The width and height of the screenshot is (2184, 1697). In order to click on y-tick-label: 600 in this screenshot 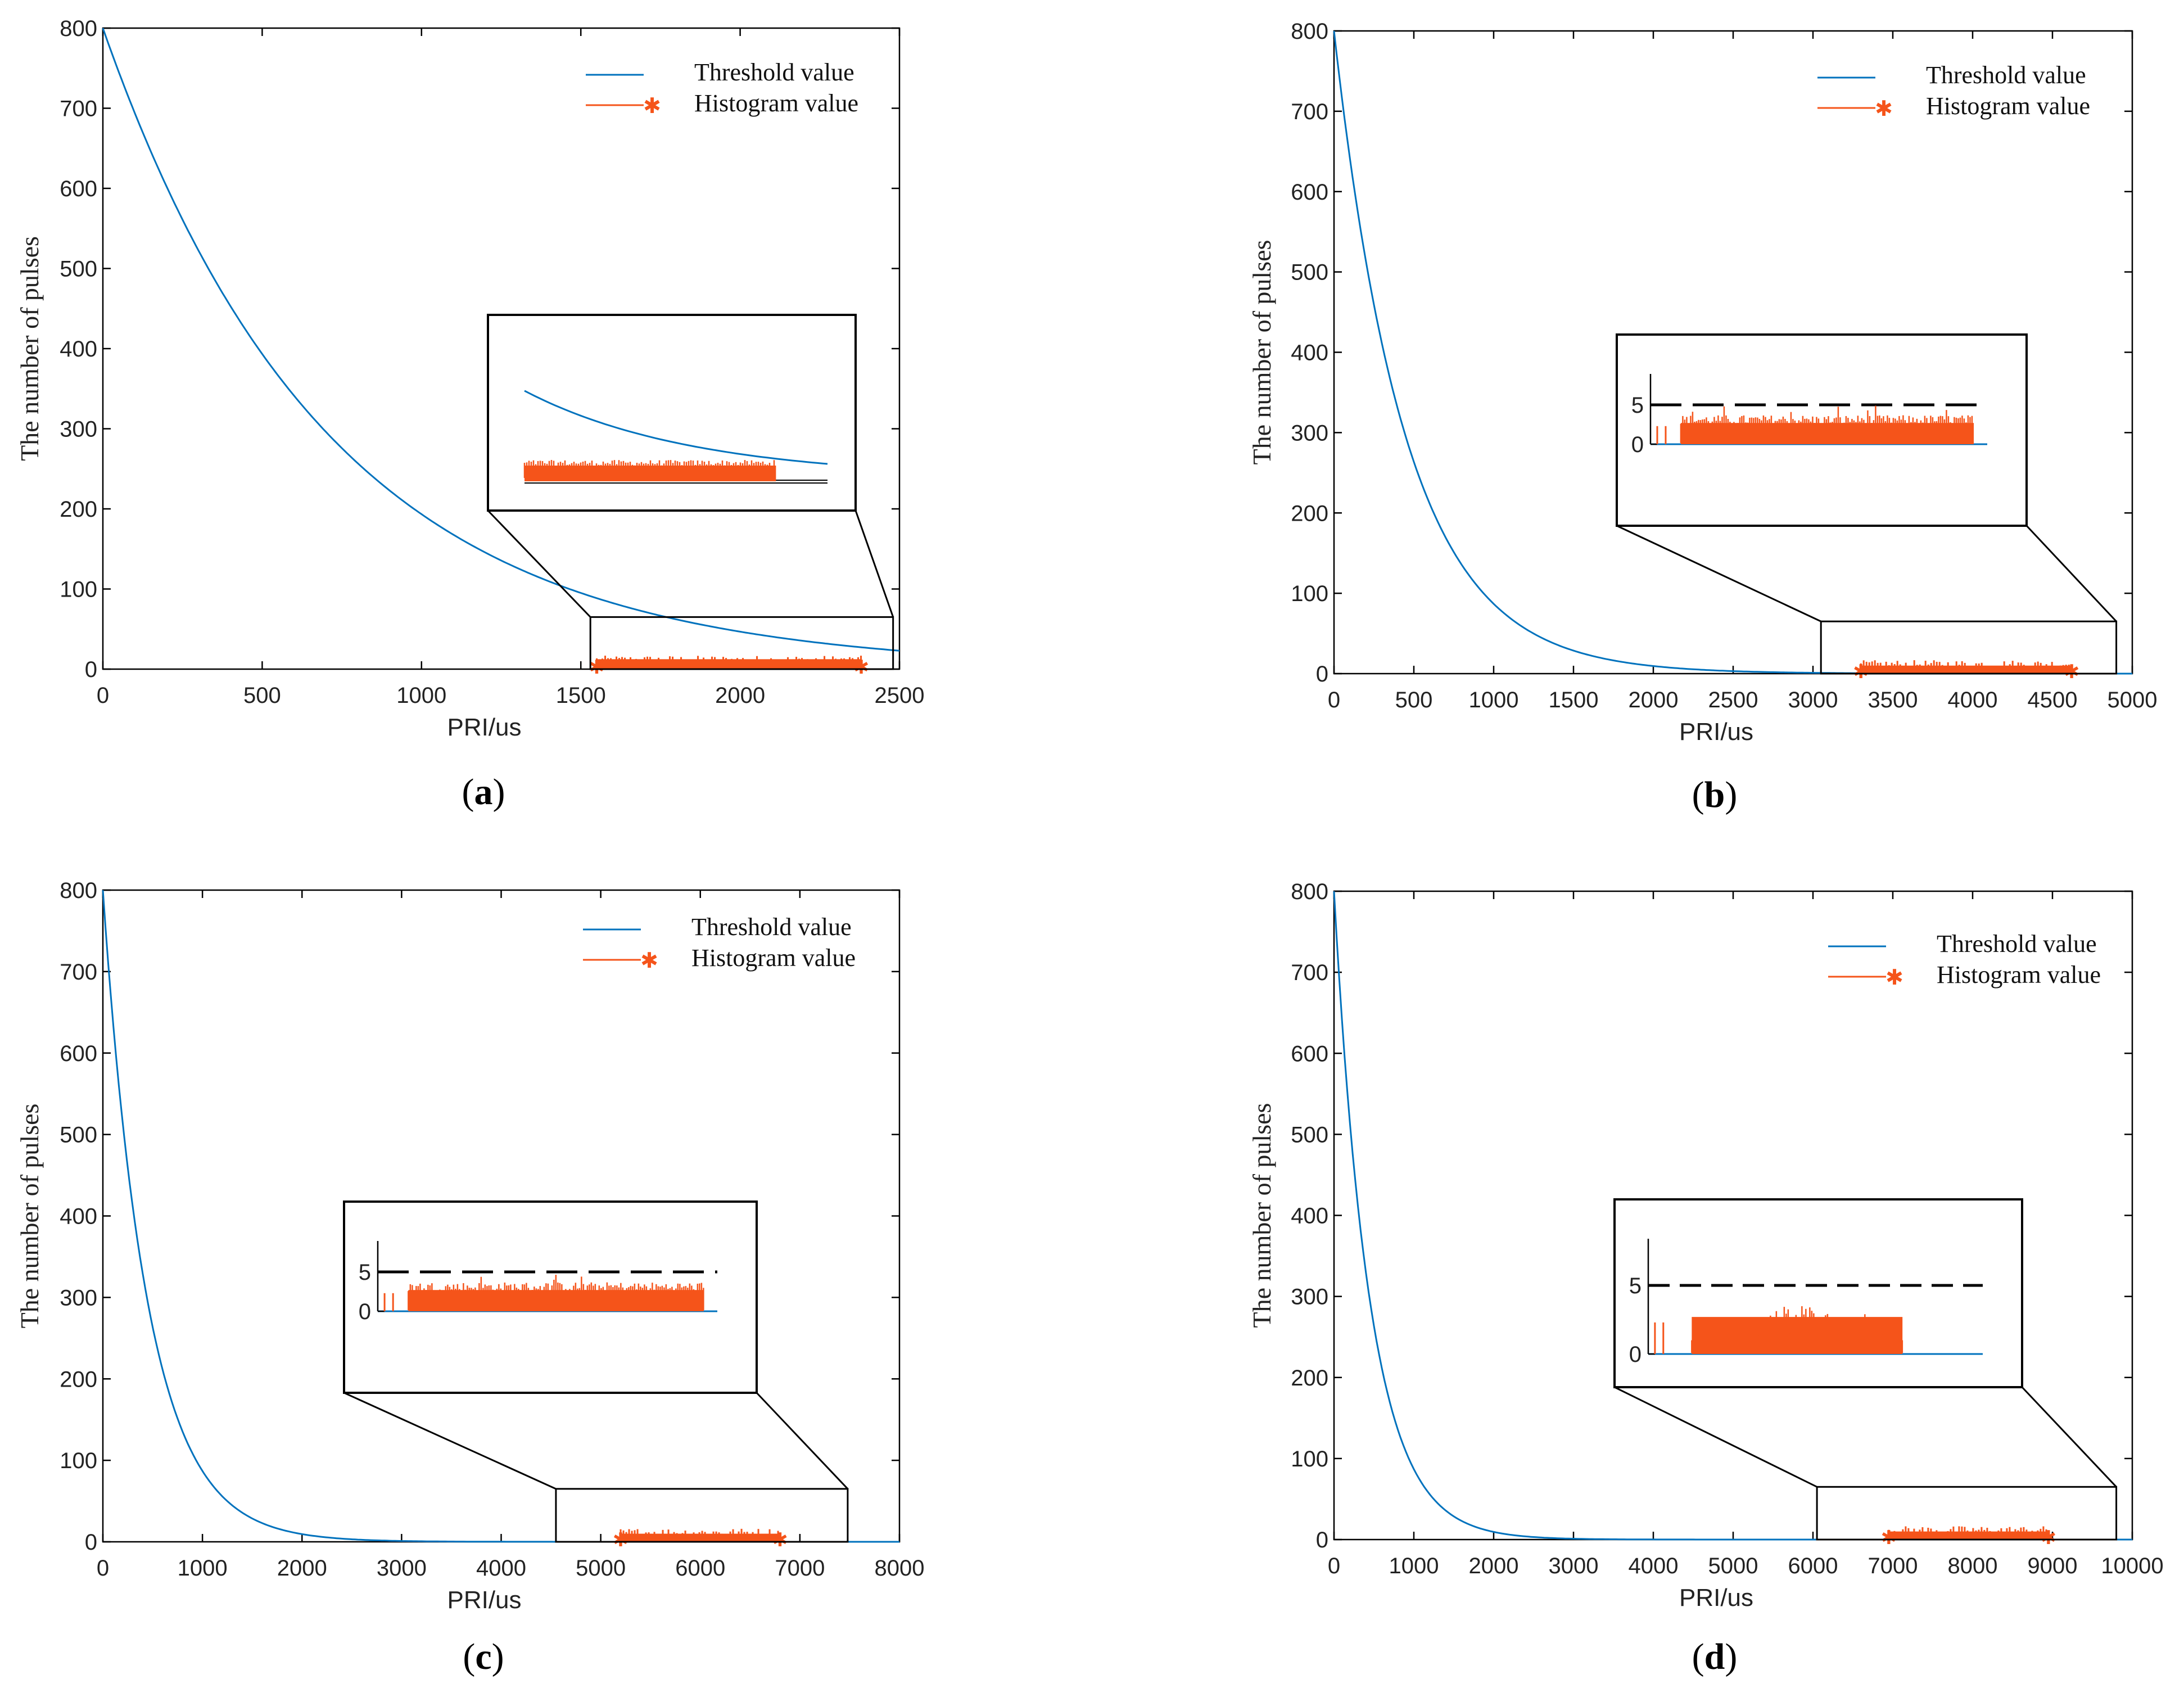, I will do `click(78, 1053)`.